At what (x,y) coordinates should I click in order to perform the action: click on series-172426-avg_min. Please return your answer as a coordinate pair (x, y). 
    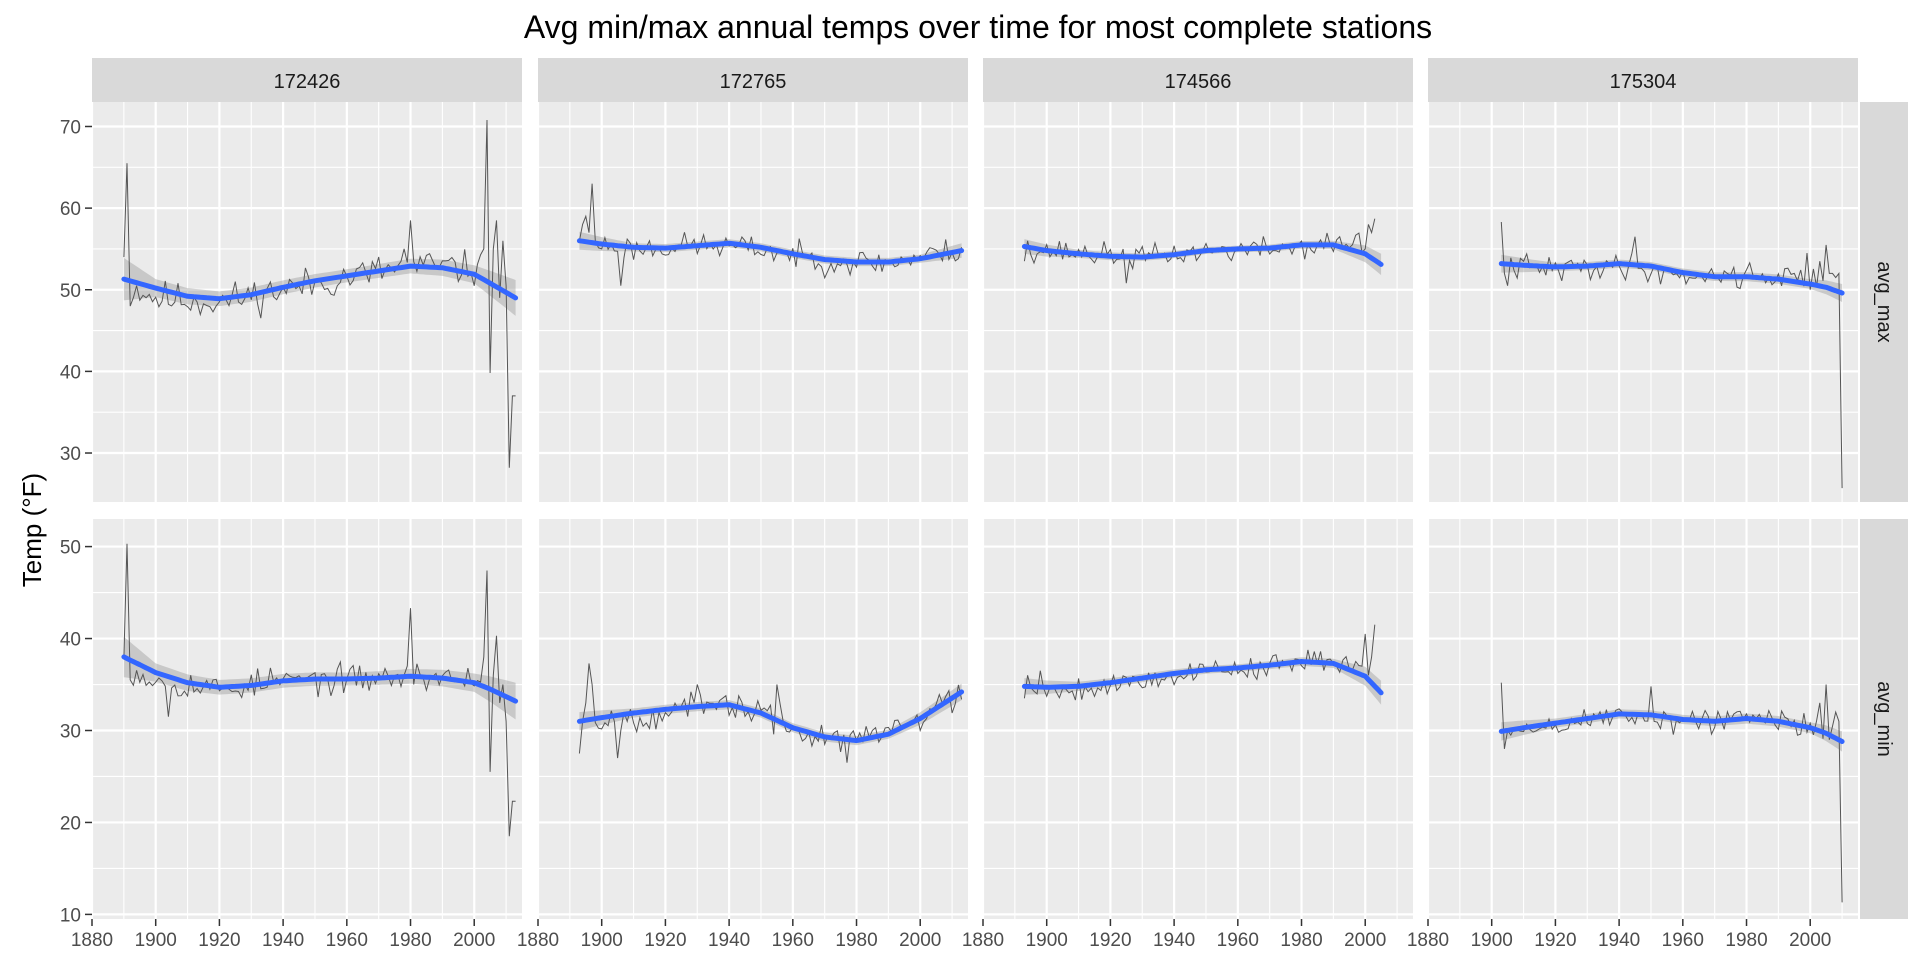
    Looking at the image, I should click on (320, 690).